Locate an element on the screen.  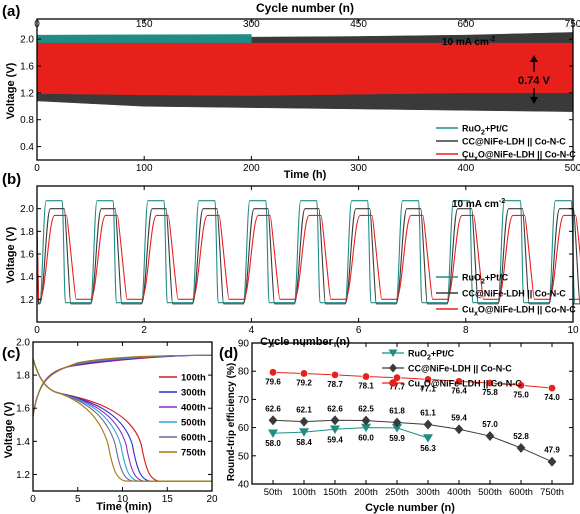
panel-a-top-xlabel: Cycle number (n) is located at coordinates (305, 8).